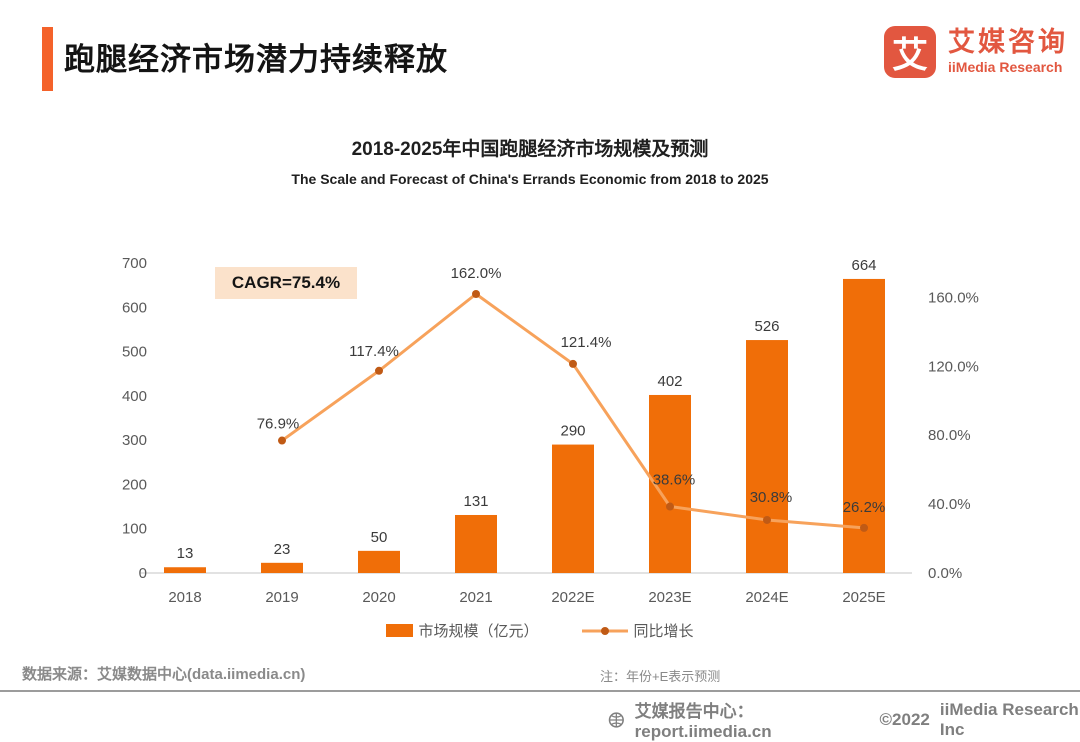 Image resolution: width=1080 pixels, height=742 pixels. What do you see at coordinates (378, 597) in the screenshot?
I see `x-label-2020: 2020` at bounding box center [378, 597].